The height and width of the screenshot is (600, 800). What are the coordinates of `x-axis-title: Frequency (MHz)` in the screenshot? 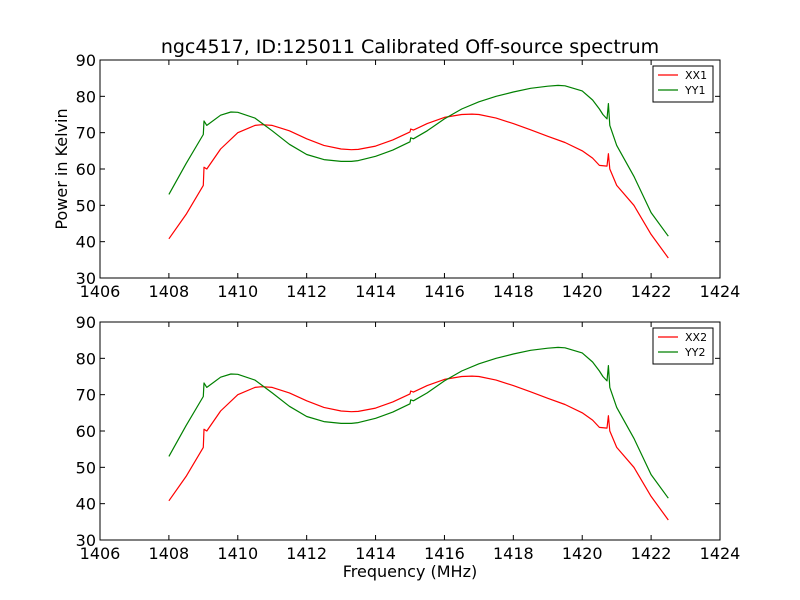 It's located at (410, 571).